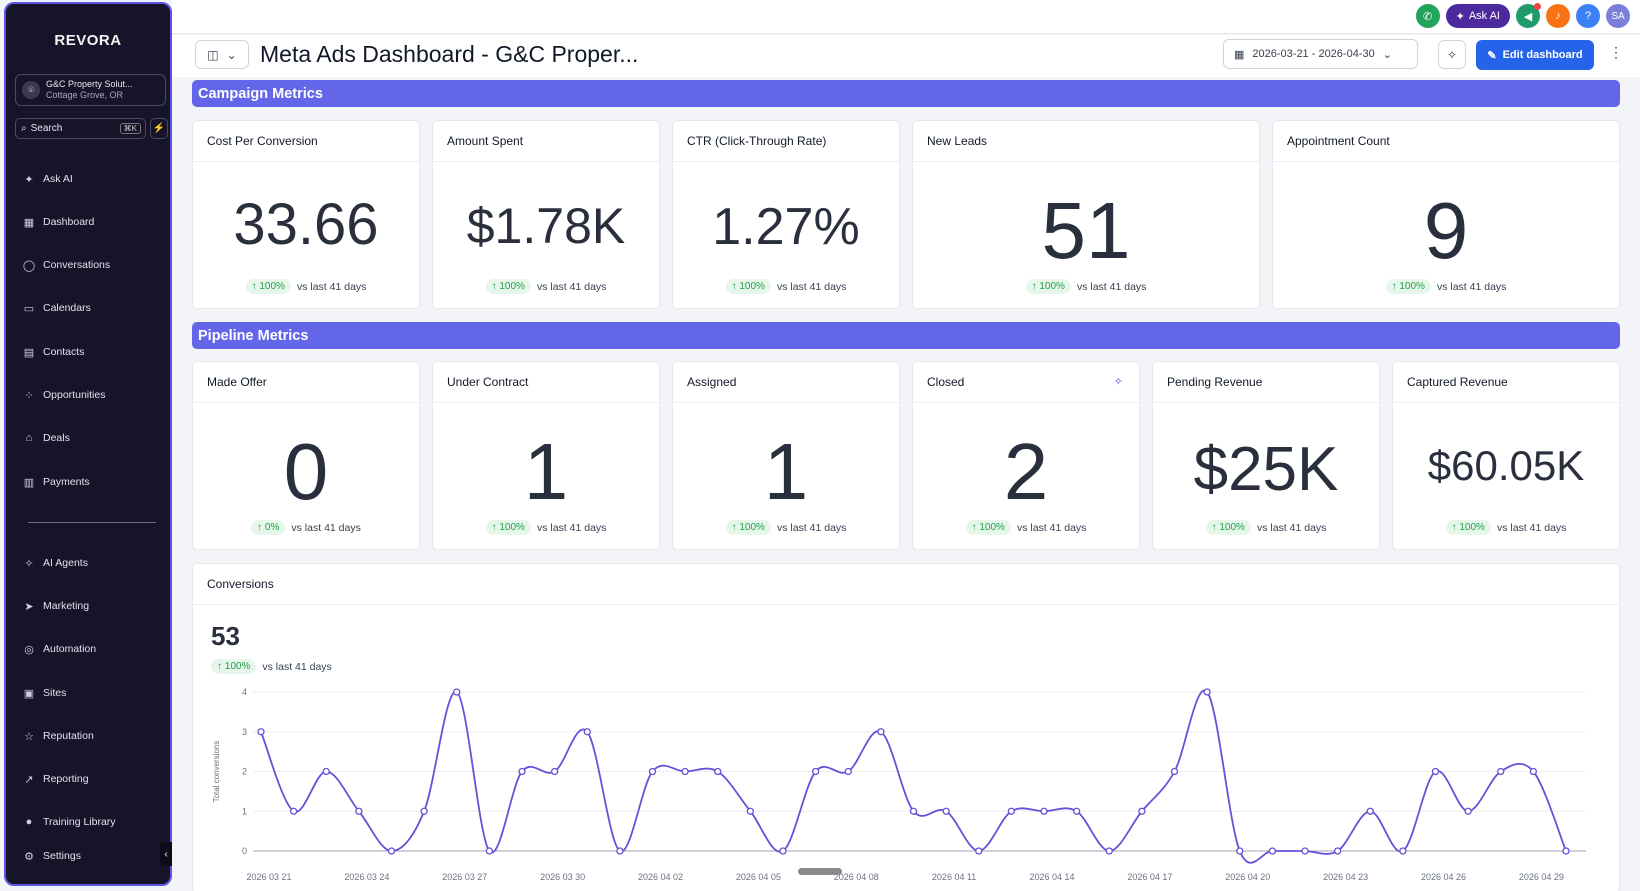 Image resolution: width=1640 pixels, height=891 pixels. What do you see at coordinates (1506, 465) in the screenshot?
I see `metric-value: $60.05K` at bounding box center [1506, 465].